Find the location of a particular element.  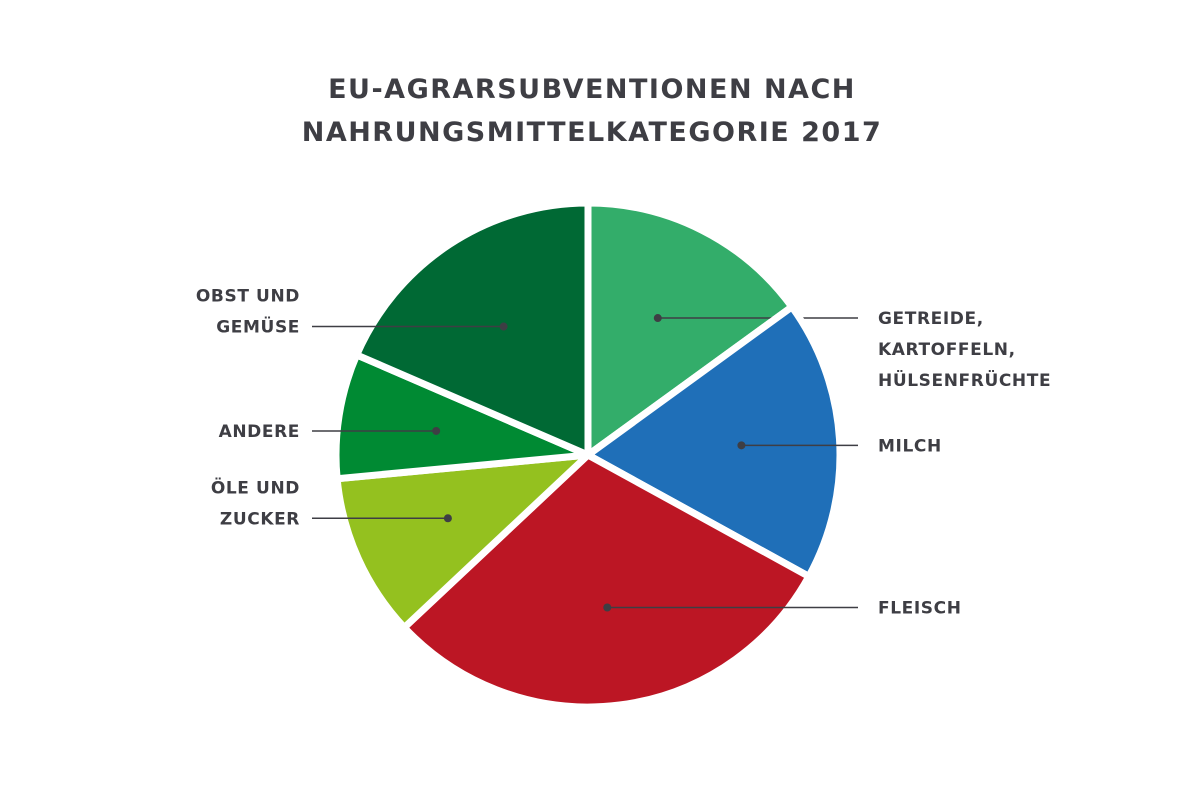

slice-label-obst-und-gemüse-line-1: OBST UND is located at coordinates (248, 297).